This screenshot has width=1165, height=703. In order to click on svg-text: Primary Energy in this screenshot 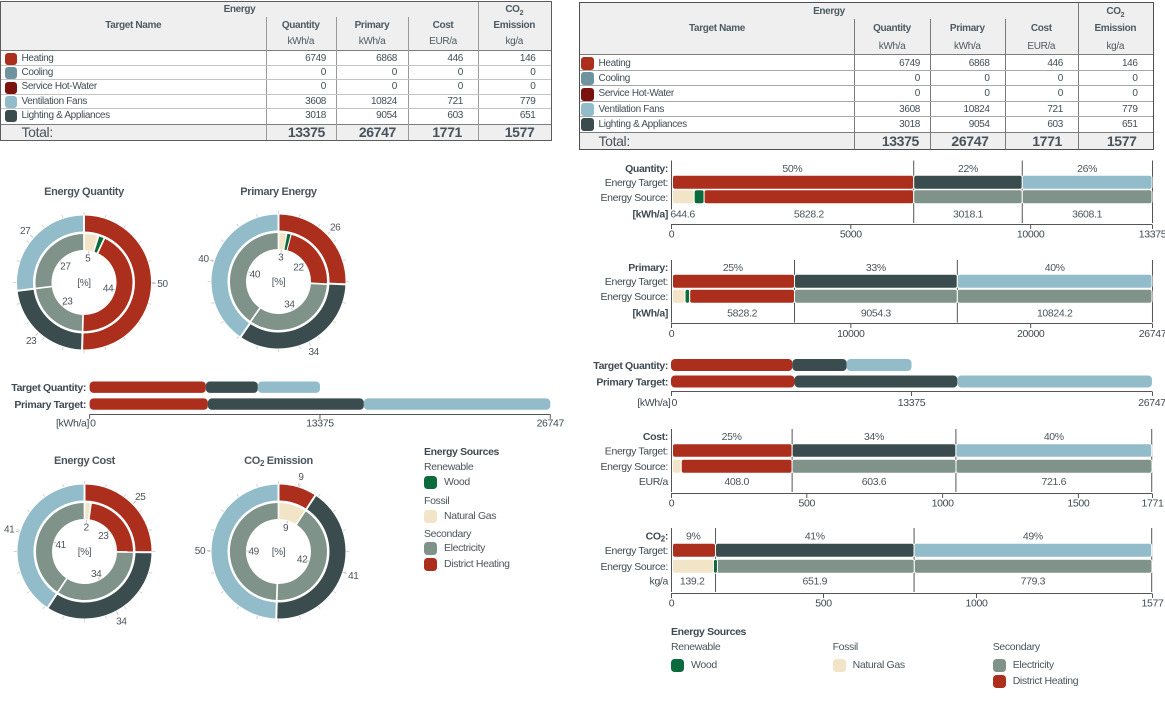, I will do `click(279, 192)`.